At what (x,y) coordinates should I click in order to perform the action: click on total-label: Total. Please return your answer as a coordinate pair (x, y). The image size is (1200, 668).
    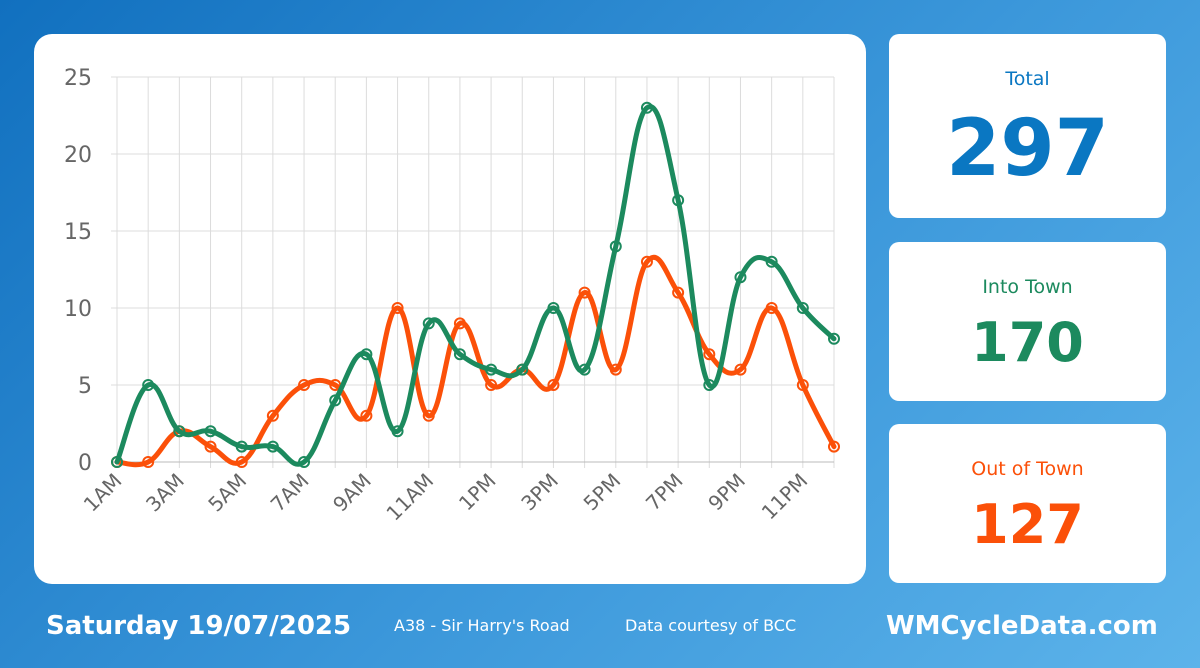
    Looking at the image, I should click on (1027, 79).